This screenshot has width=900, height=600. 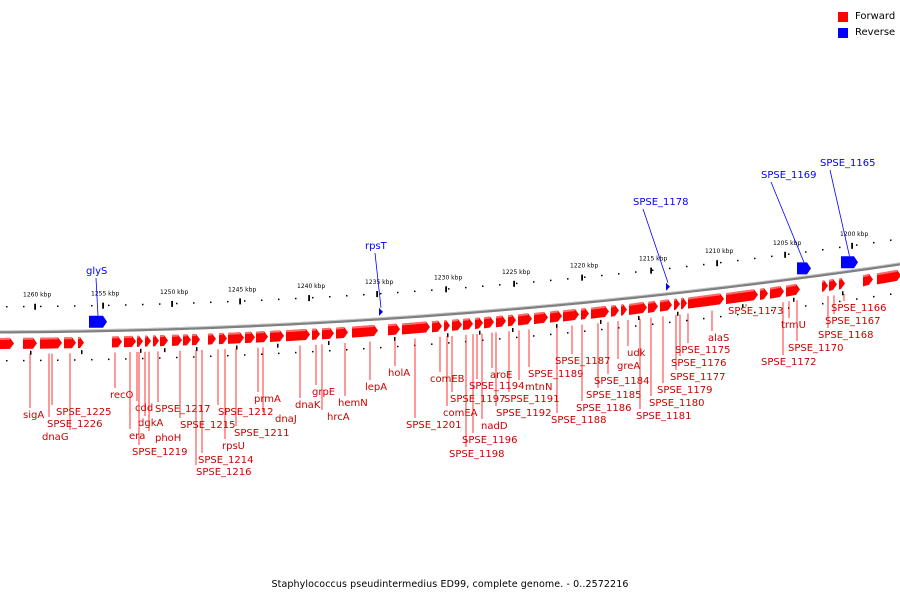 What do you see at coordinates (286, 419) in the screenshot?
I see `forward-gene-label: dnaJ` at bounding box center [286, 419].